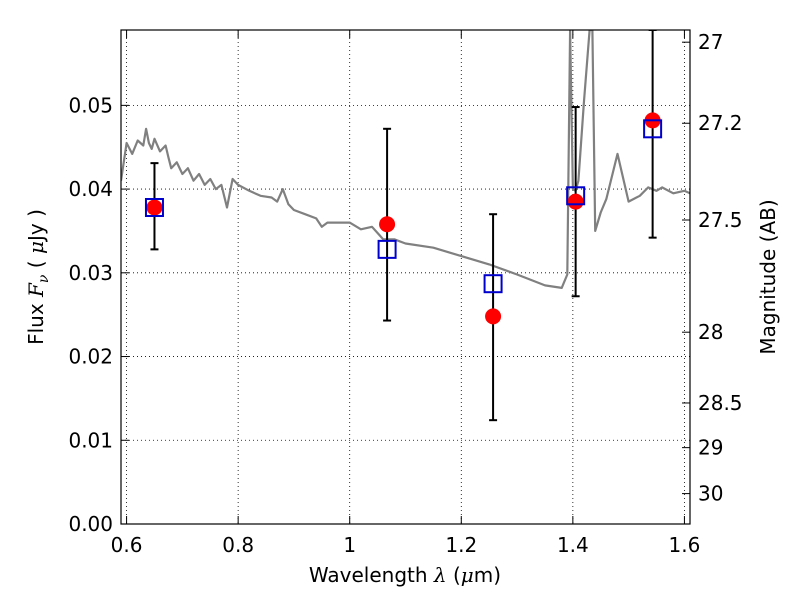  What do you see at coordinates (461, 545) in the screenshot?
I see `x-tick-label: 1.2` at bounding box center [461, 545].